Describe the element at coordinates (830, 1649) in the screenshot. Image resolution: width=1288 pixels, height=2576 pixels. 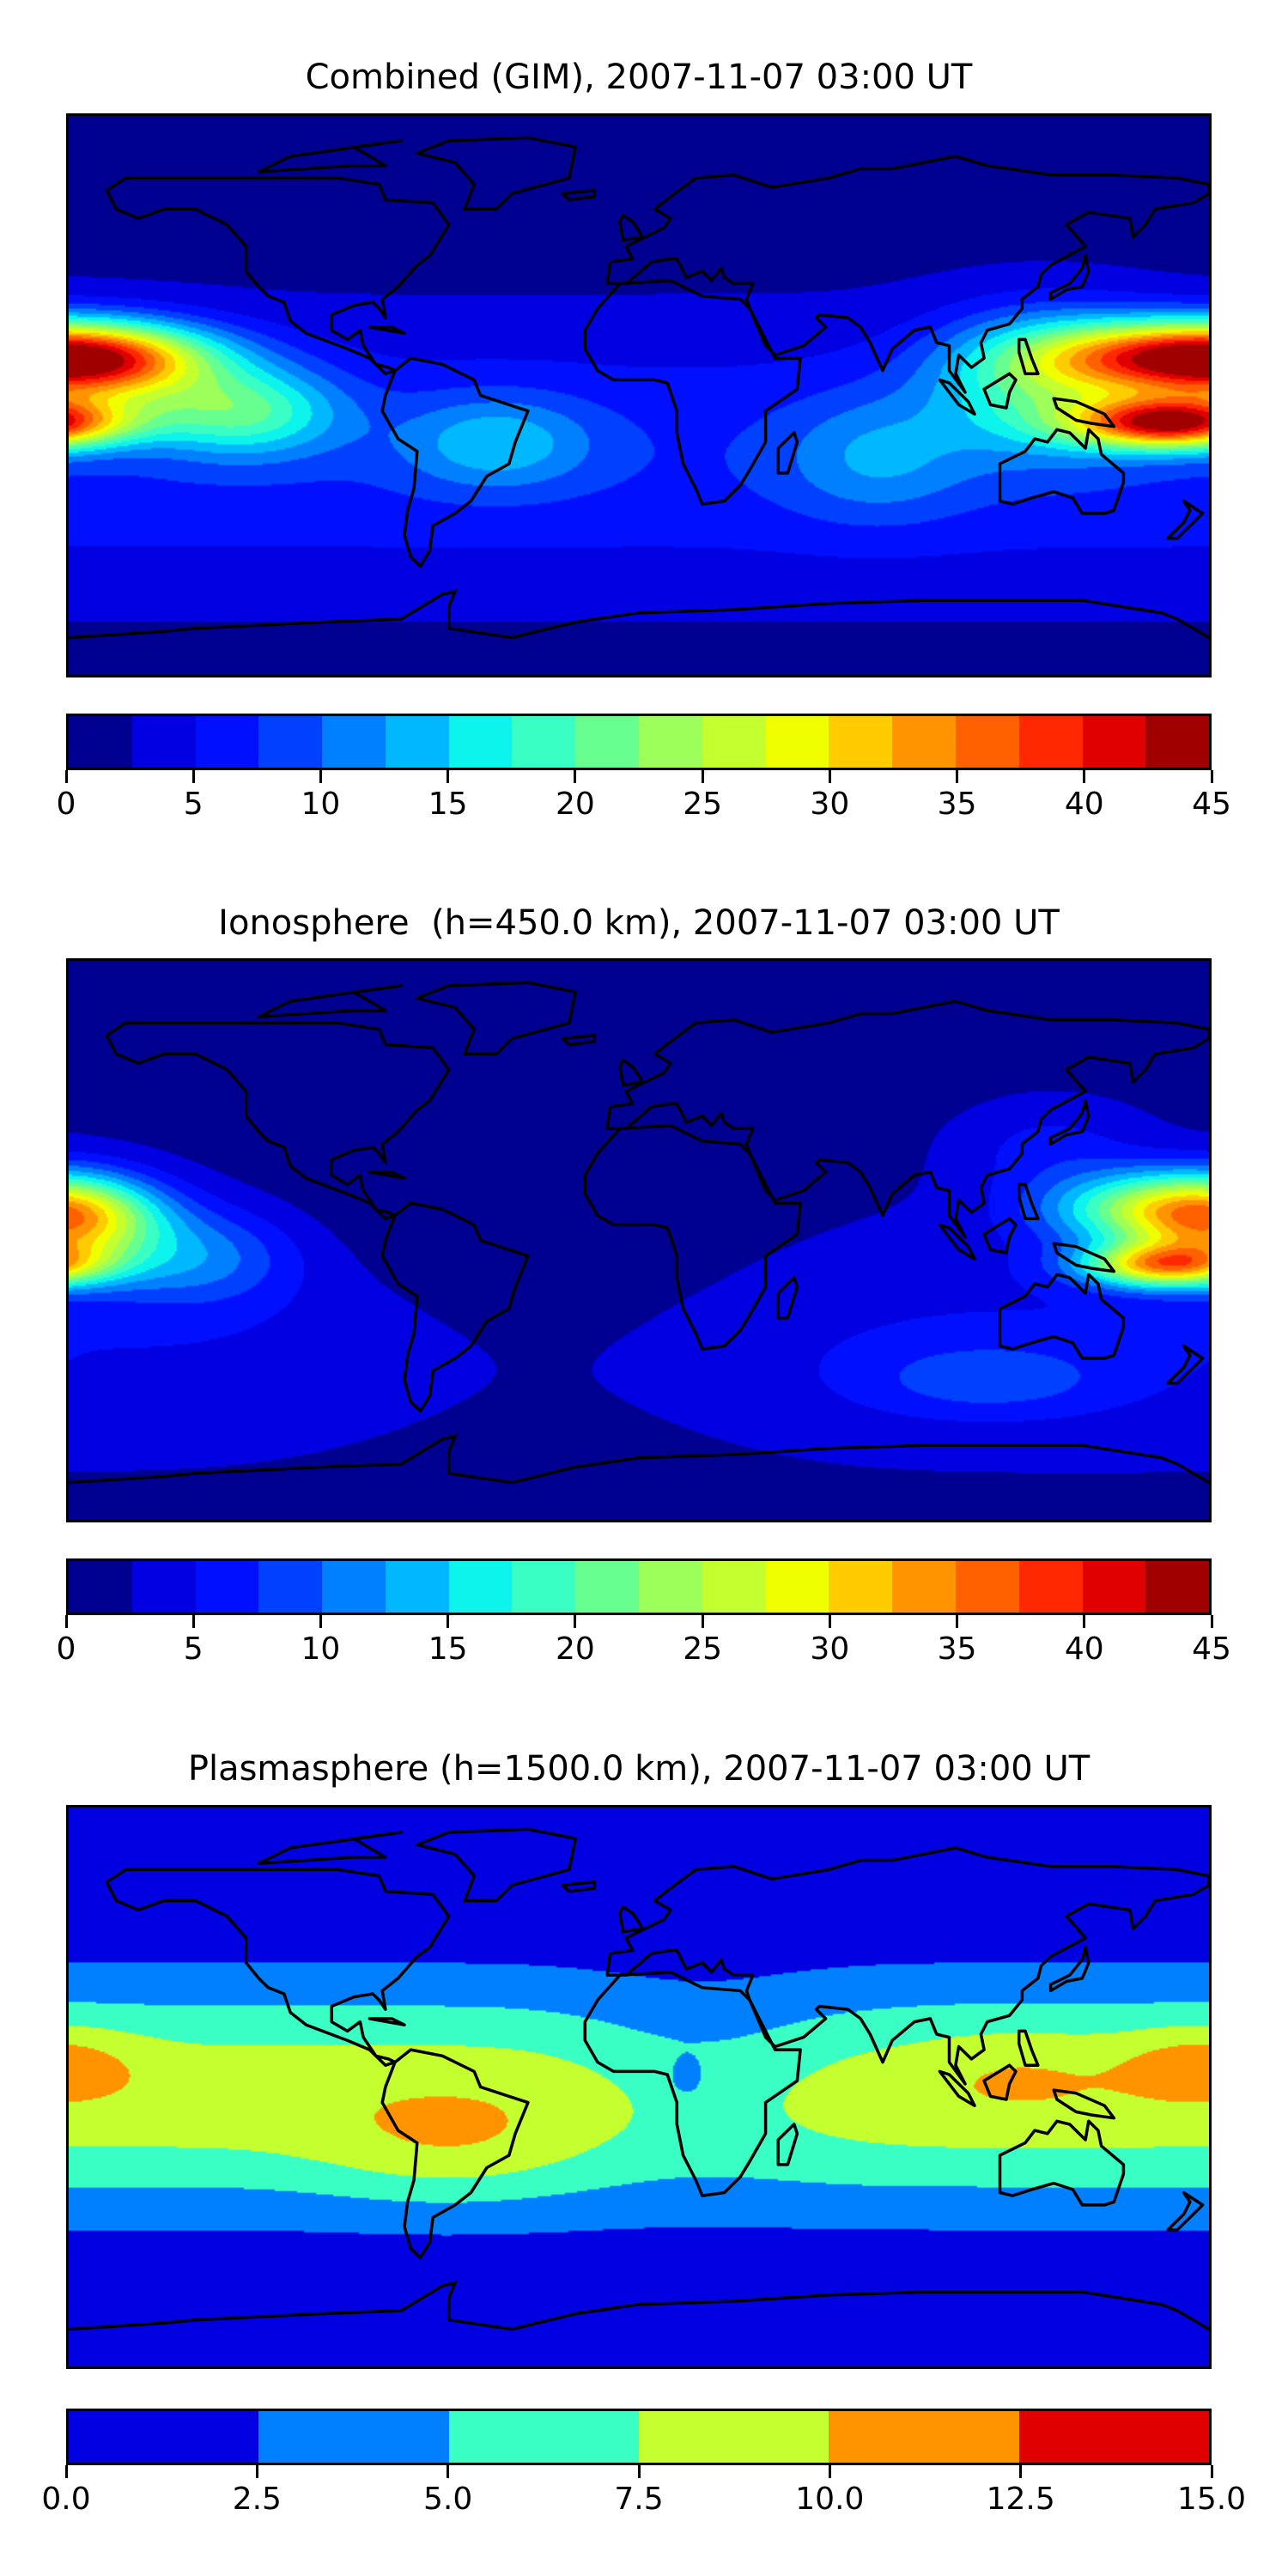
I see `colorbar-tick-label: 30` at that location.